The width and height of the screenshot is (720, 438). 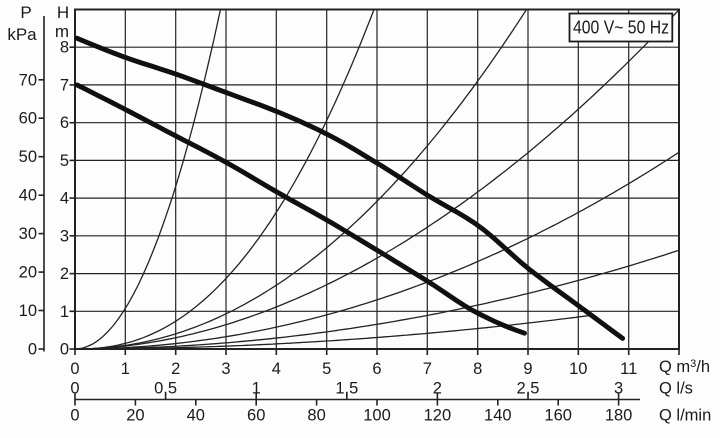 I want to click on svg-text: Q l/min, so click(x=685, y=416).